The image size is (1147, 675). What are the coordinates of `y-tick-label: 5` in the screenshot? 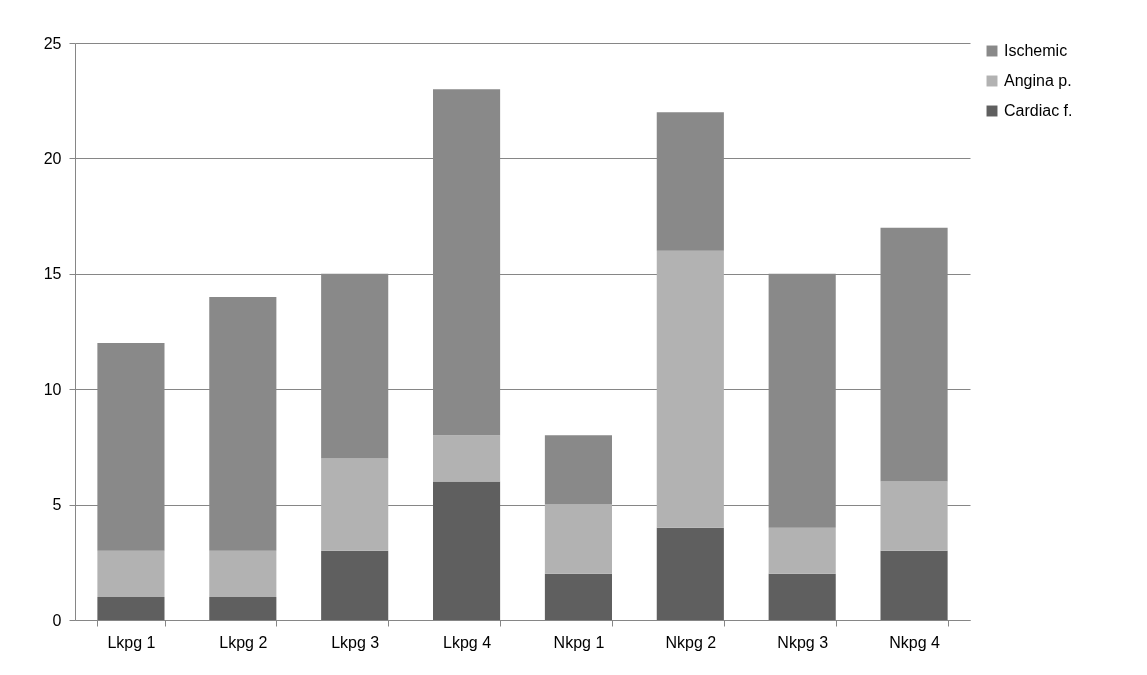 It's located at (57, 505).